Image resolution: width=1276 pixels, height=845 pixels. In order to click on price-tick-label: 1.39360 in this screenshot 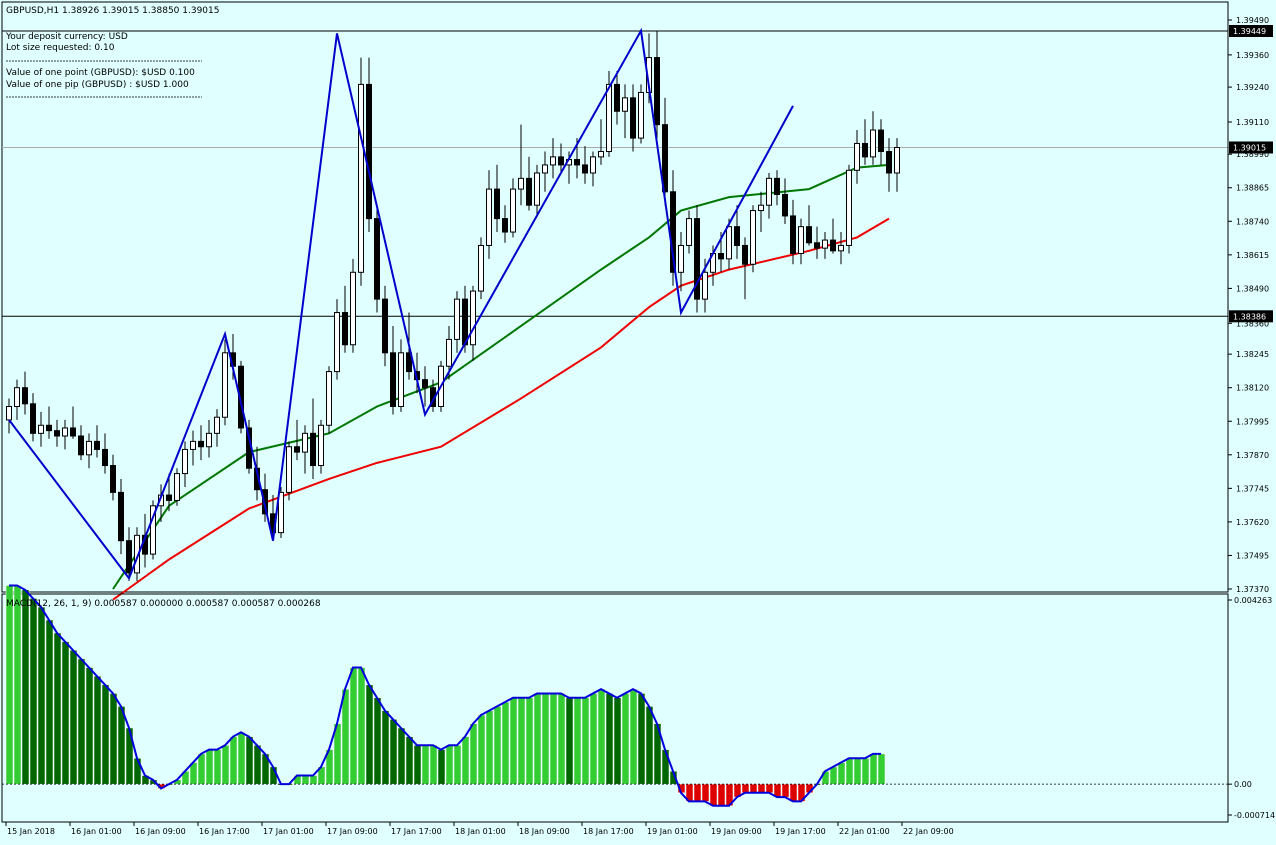, I will do `click(1252, 55)`.